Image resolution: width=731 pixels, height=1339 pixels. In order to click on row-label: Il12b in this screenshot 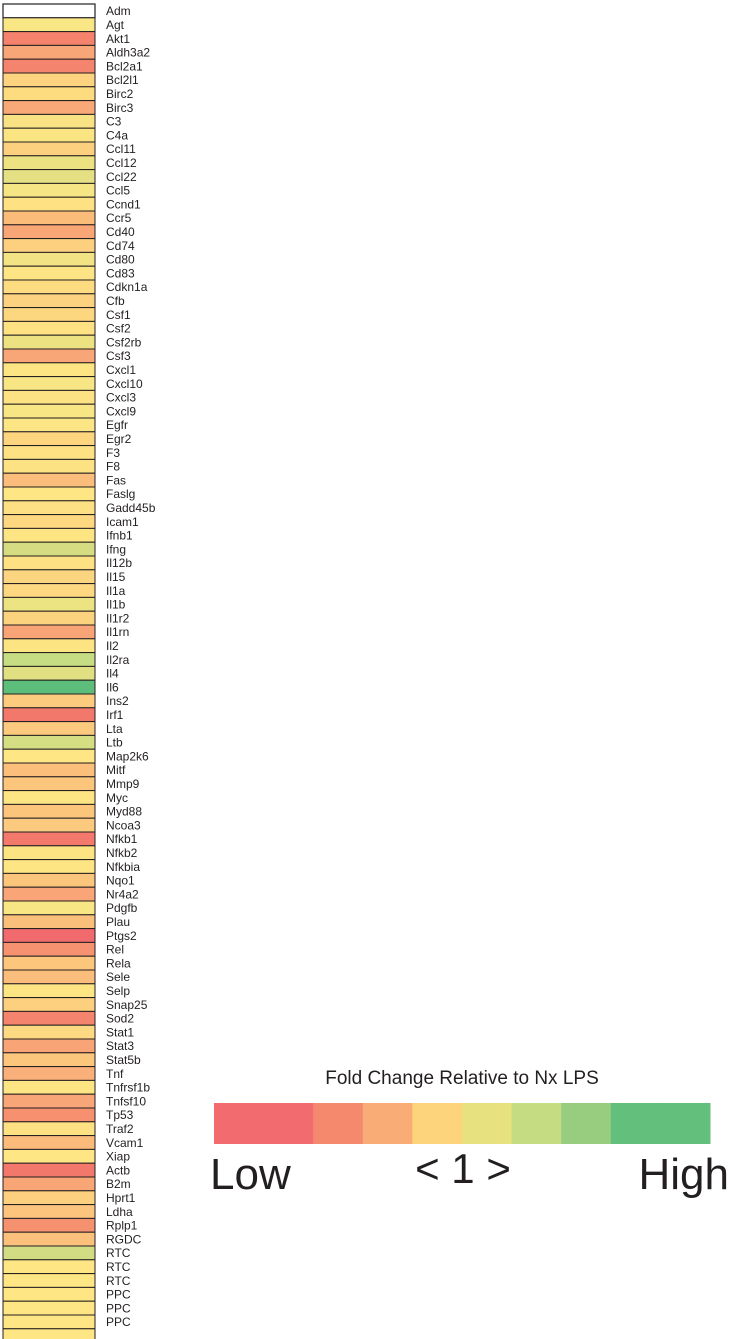, I will do `click(119, 563)`.